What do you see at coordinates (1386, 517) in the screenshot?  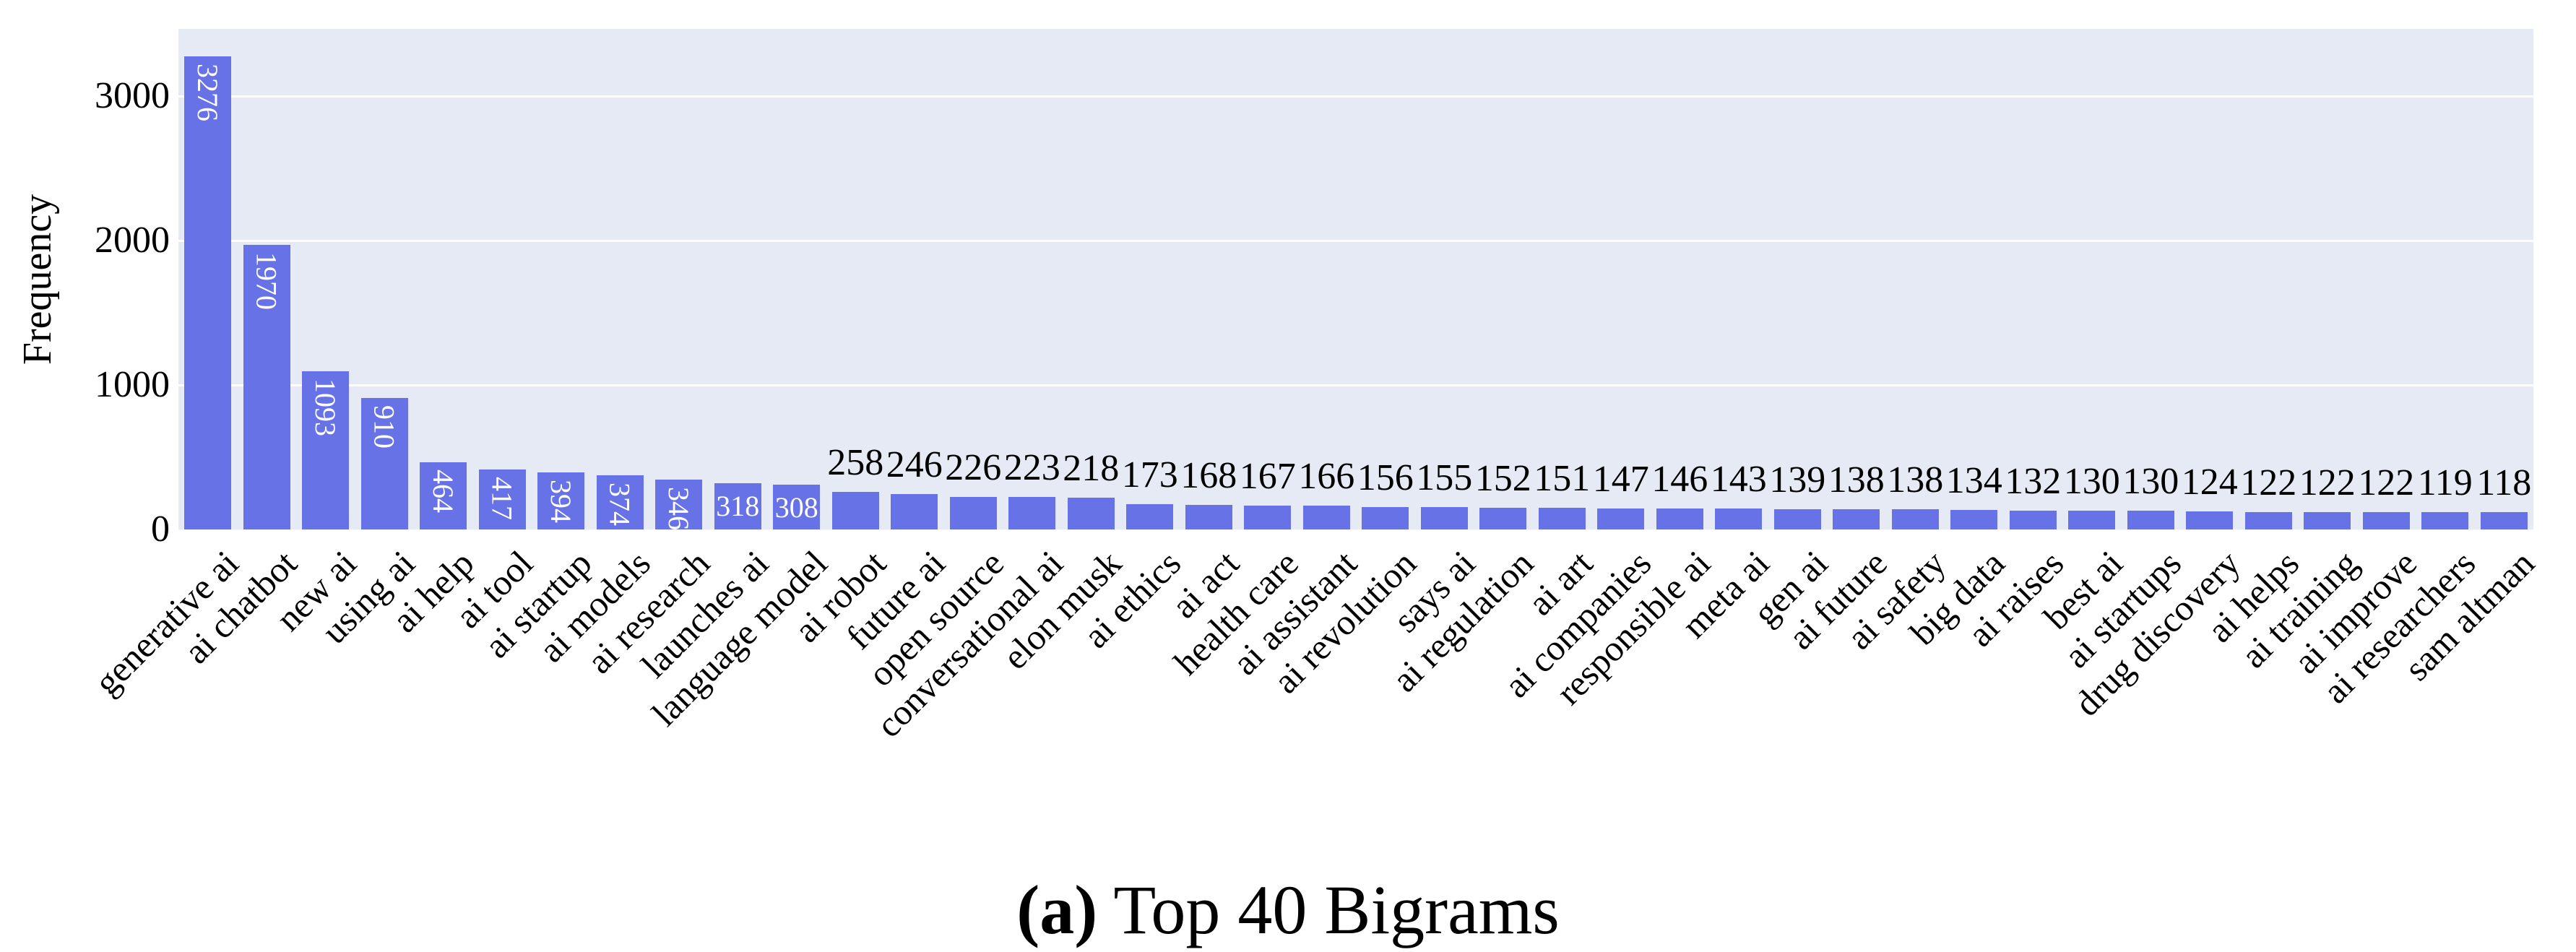 I see `bar-ai-revolution` at bounding box center [1386, 517].